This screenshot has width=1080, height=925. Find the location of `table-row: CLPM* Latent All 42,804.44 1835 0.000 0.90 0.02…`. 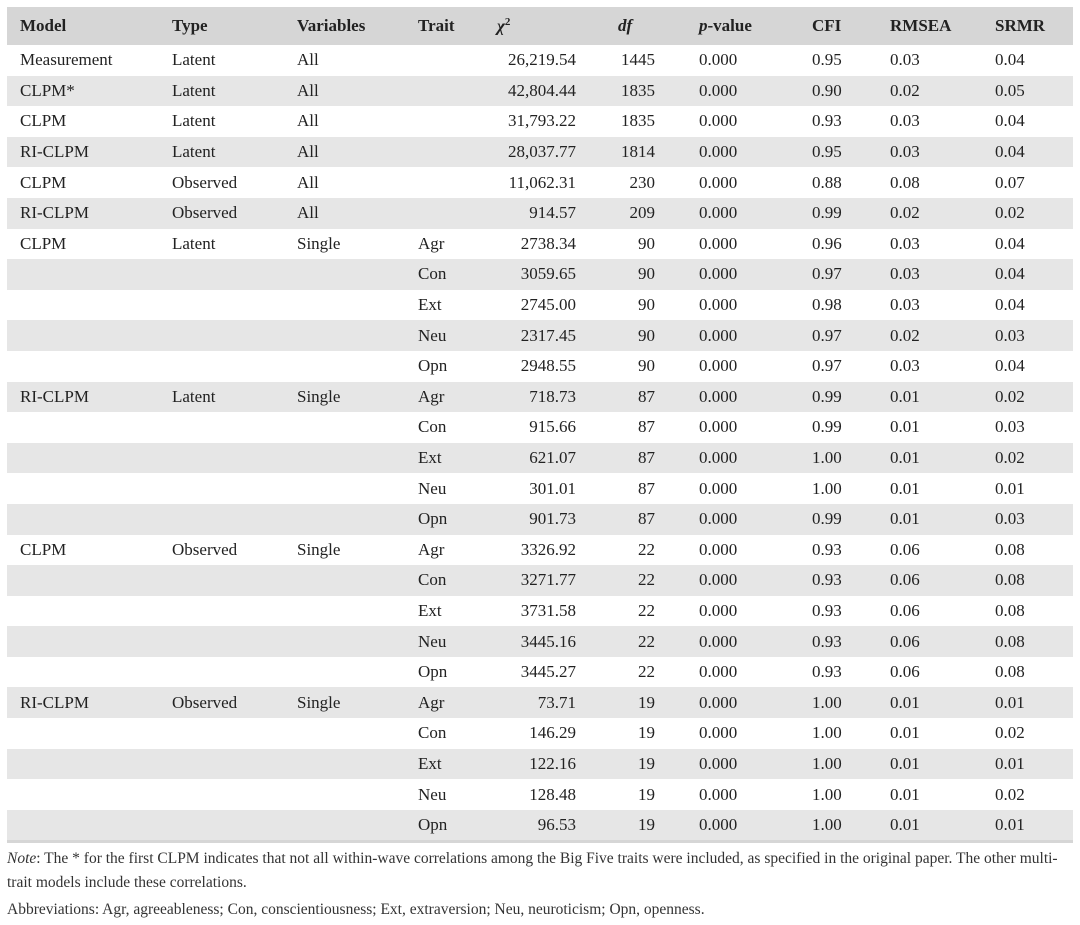

table-row: CLPM* Latent All 42,804.44 1835 0.000 0.90 0.02… is located at coordinates (540, 91).